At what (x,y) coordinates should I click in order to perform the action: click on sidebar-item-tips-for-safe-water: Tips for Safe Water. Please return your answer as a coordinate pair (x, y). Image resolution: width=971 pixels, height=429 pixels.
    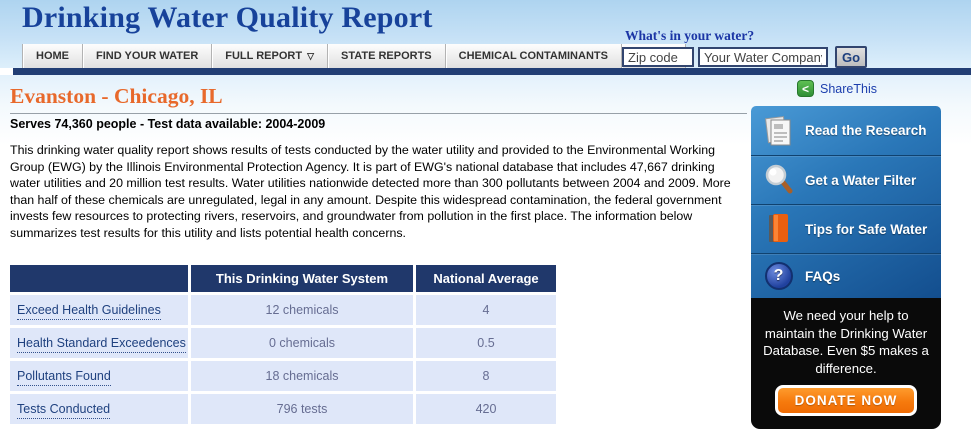
    Looking at the image, I should click on (846, 228).